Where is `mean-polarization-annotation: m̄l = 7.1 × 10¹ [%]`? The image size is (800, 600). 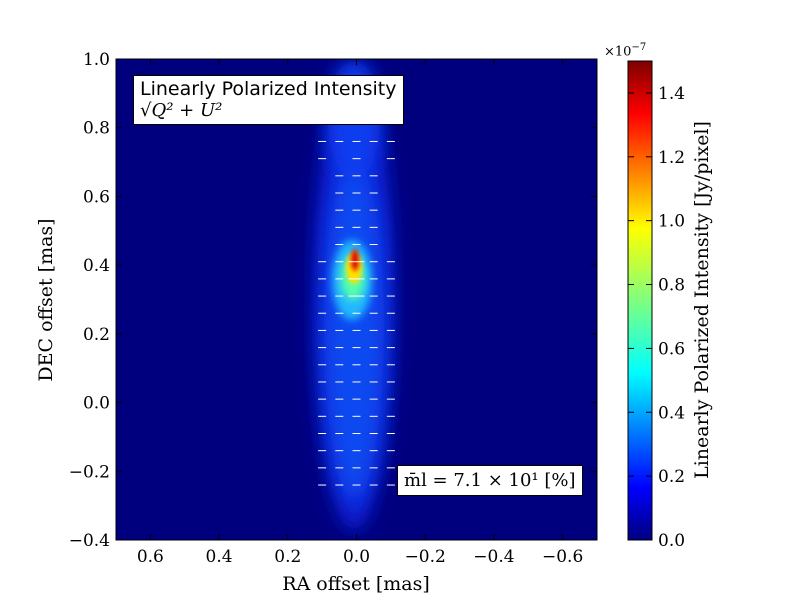 mean-polarization-annotation: m̄l = 7.1 × 10¹ [%] is located at coordinates (490, 480).